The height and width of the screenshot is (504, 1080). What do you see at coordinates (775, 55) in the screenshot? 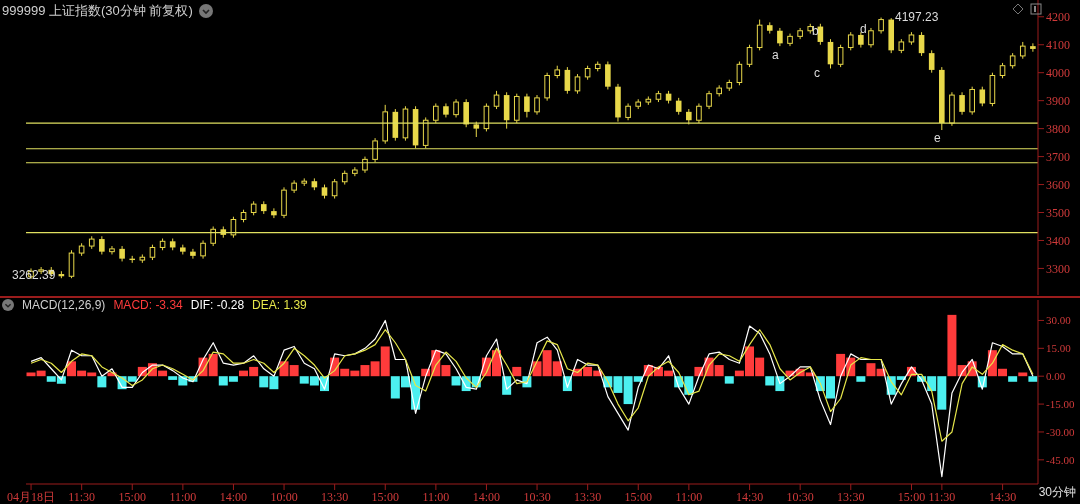
I see `annotation: a` at bounding box center [775, 55].